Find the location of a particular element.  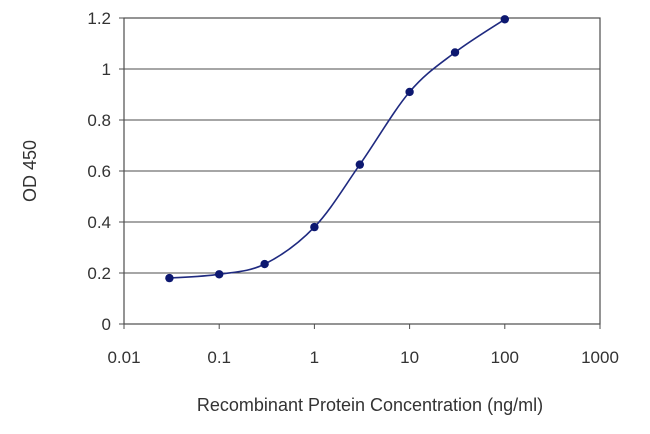

x-axis-ticks: 0.01 0.1 1 10 100 1000 is located at coordinates (363, 345).